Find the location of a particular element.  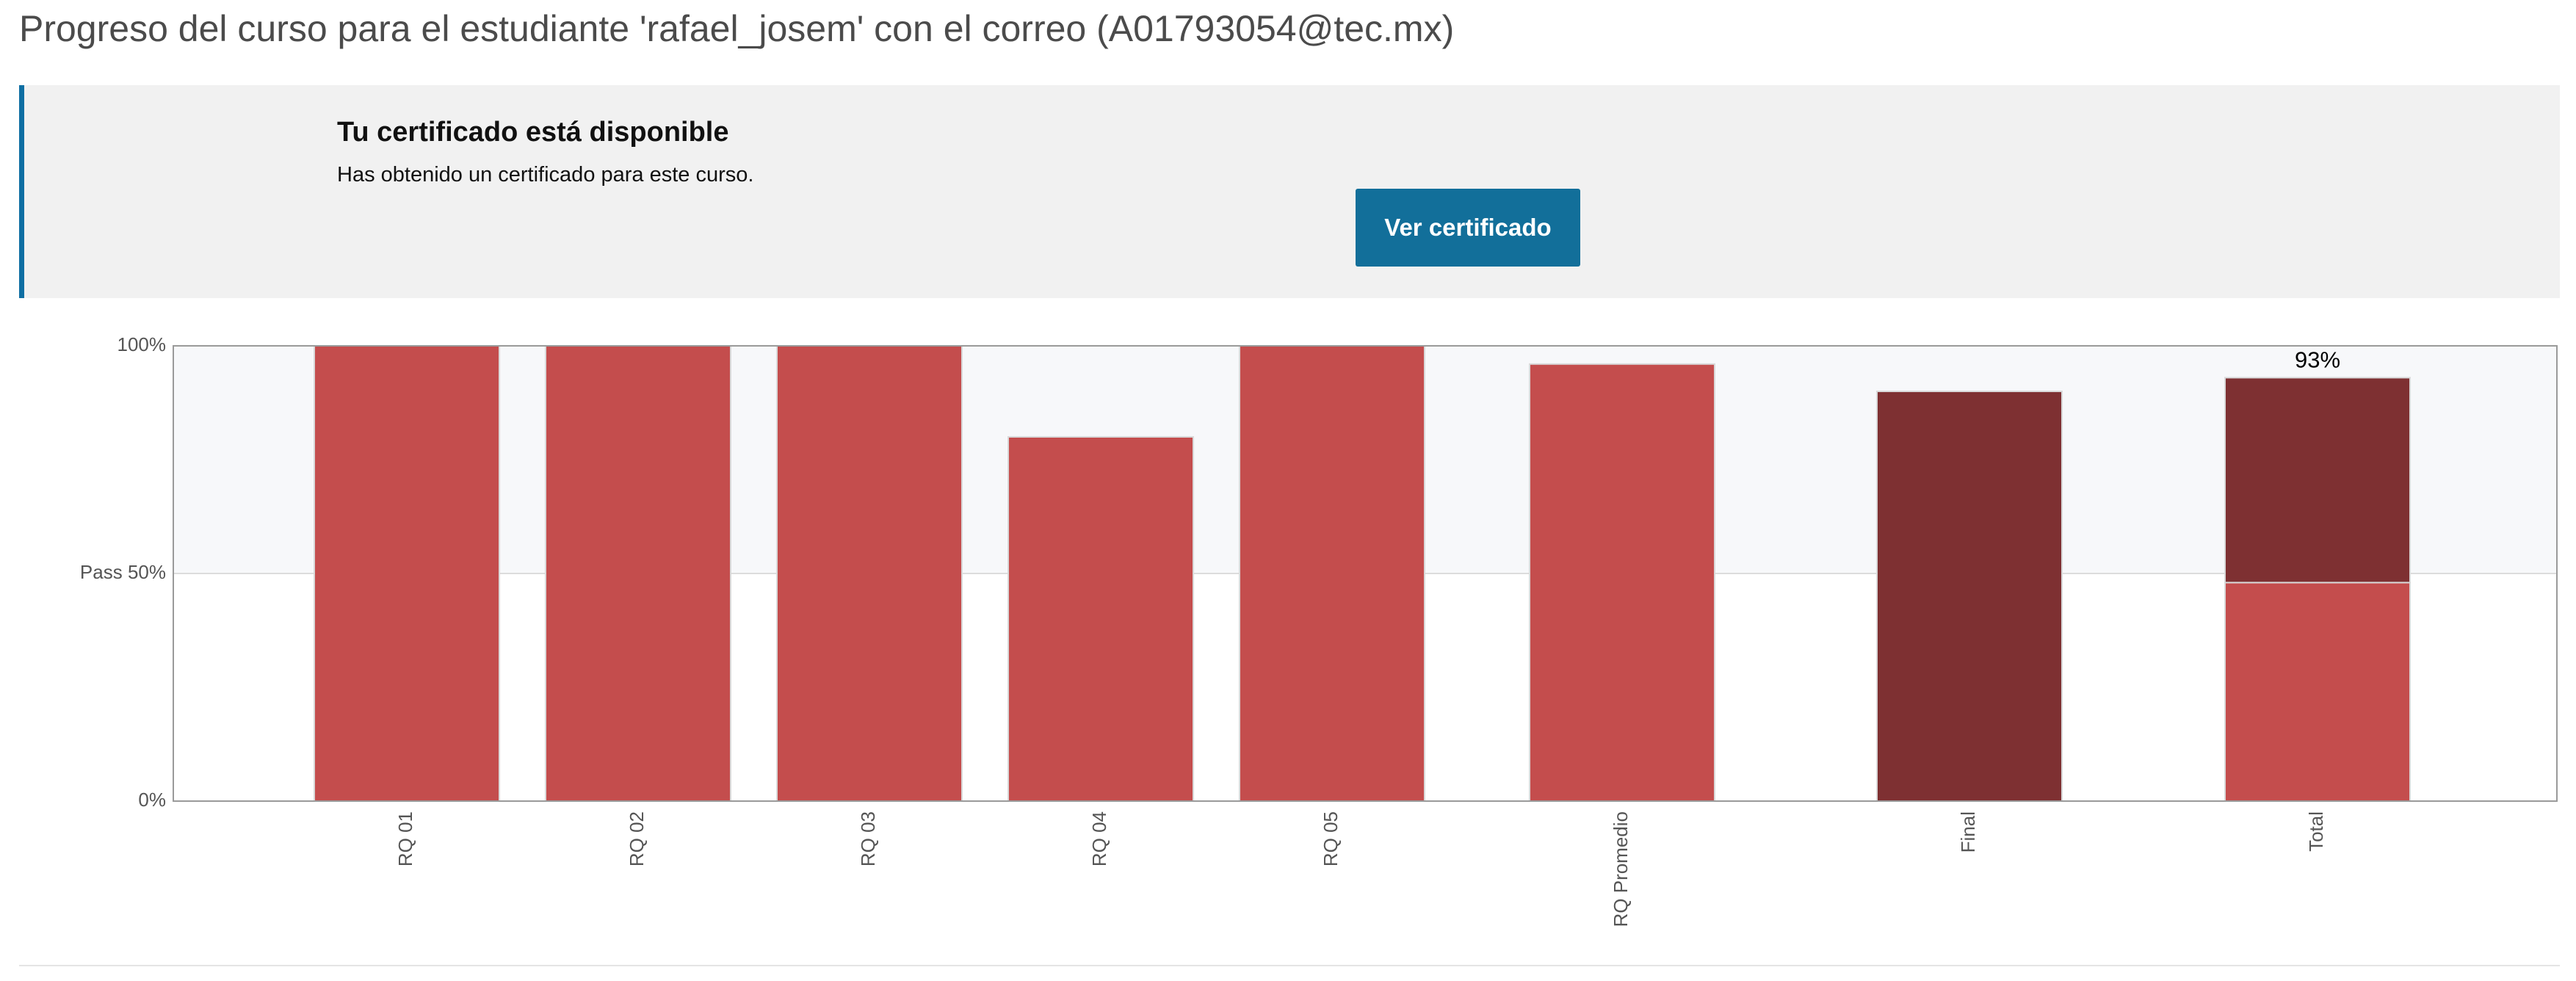

bar-rq-promedio is located at coordinates (1622, 582).